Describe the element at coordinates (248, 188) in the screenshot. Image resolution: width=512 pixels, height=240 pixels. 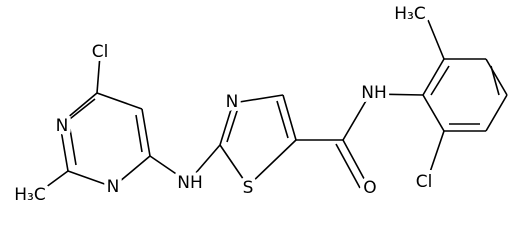
I see `atom-label: S` at that location.